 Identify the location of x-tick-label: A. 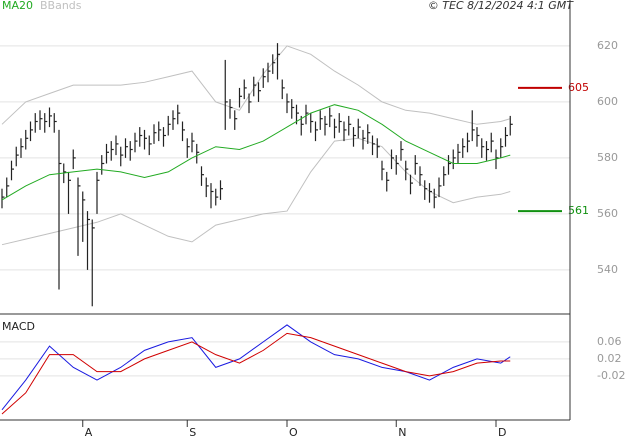
(89, 432).